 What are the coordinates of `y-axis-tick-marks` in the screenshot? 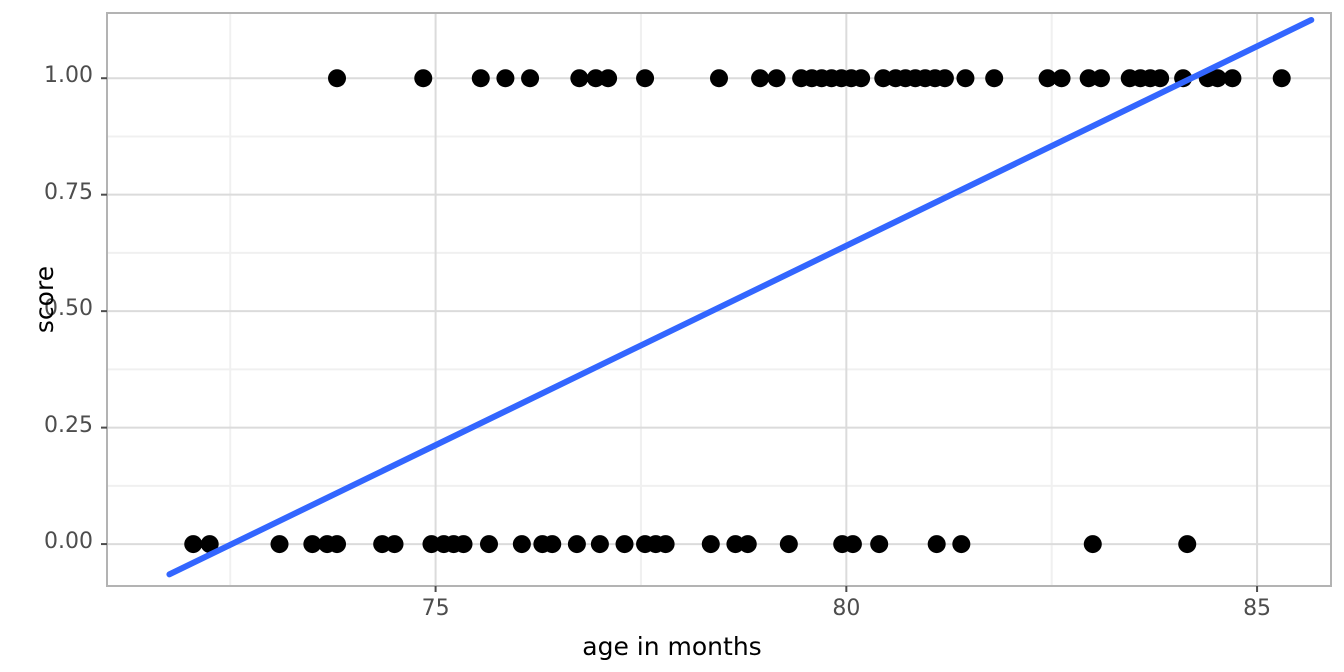 It's located at (104, 311).